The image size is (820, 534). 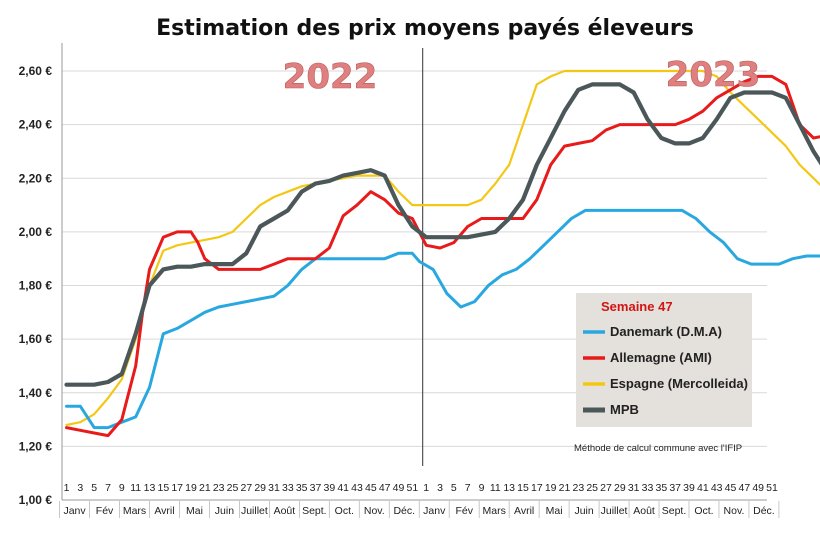 What do you see at coordinates (36, 125) in the screenshot?
I see `y-tick-label: 2,40 €` at bounding box center [36, 125].